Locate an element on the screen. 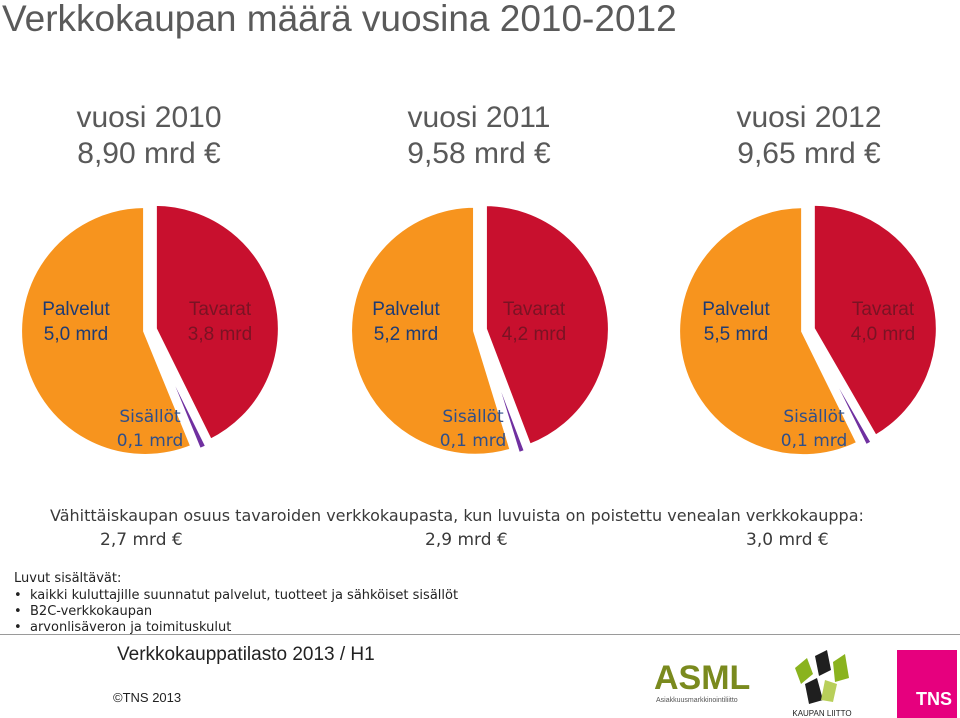 This screenshot has width=960, height=718. tns-logo: TNS is located at coordinates (927, 684).